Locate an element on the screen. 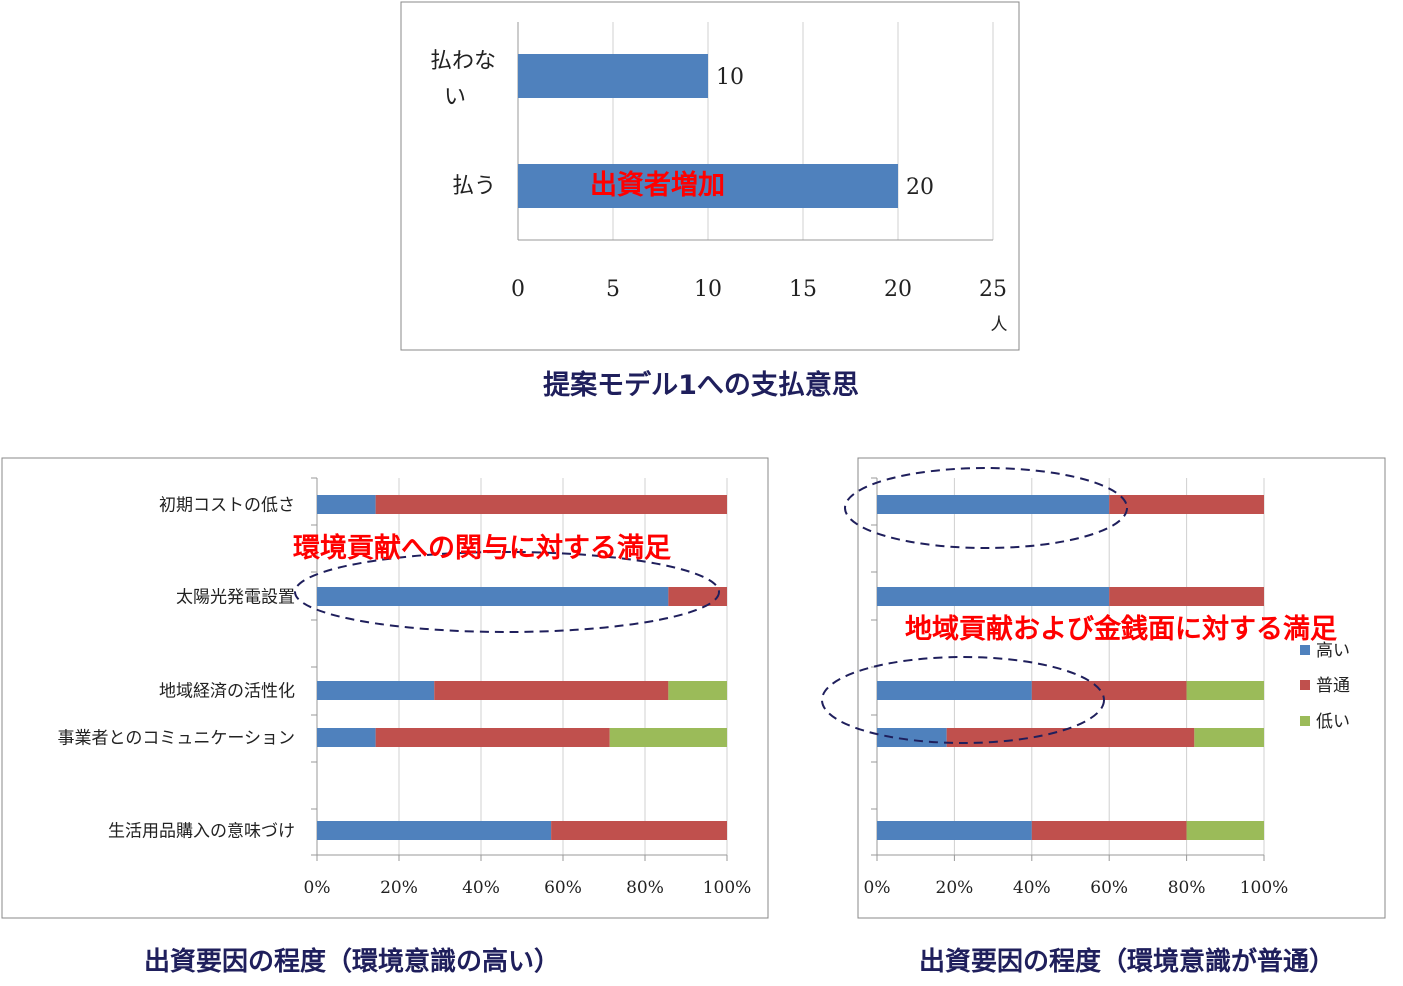 The width and height of the screenshot is (1403, 986). chart1-x-tick-label: 0 is located at coordinates (518, 289).